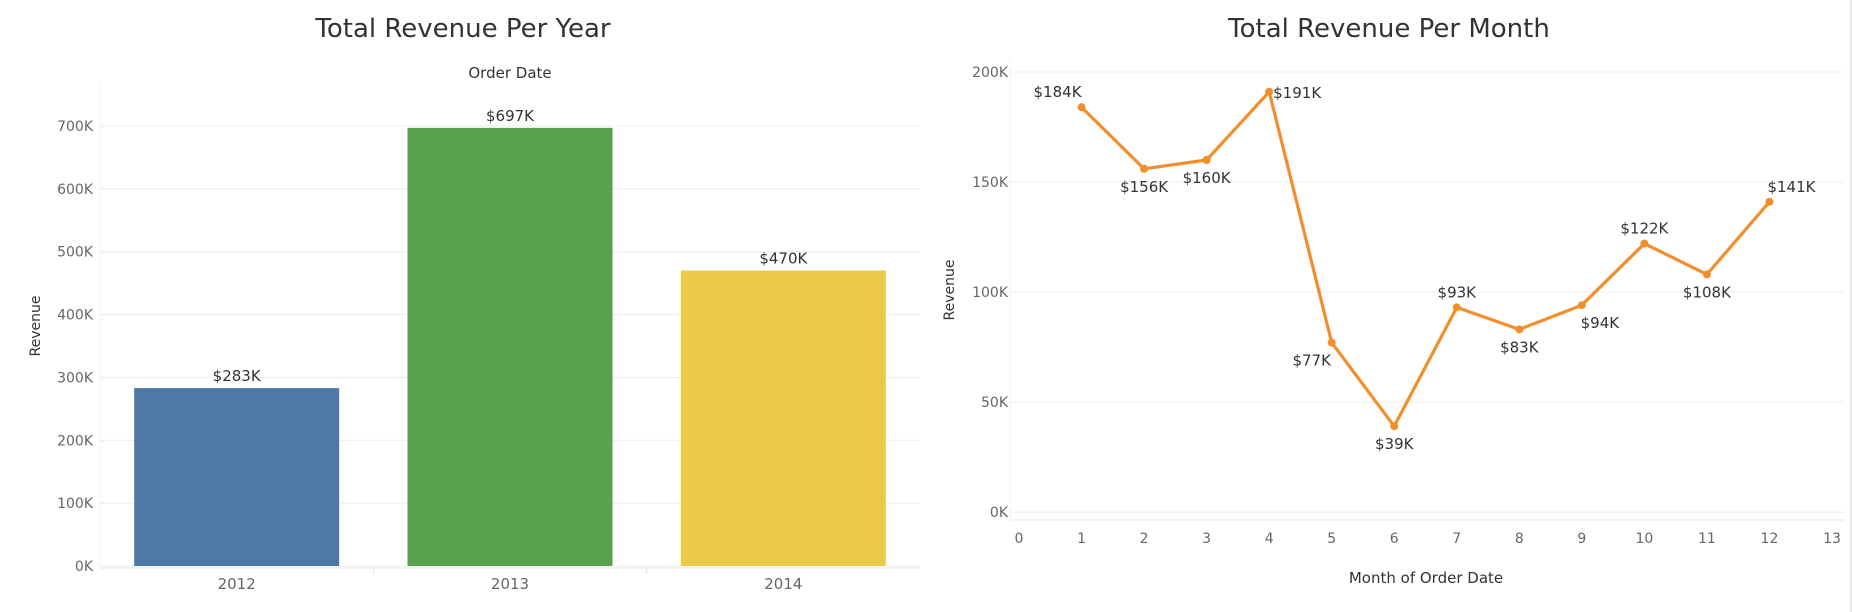 The image size is (1852, 612). I want to click on x-tick-label: 6, so click(1394, 539).